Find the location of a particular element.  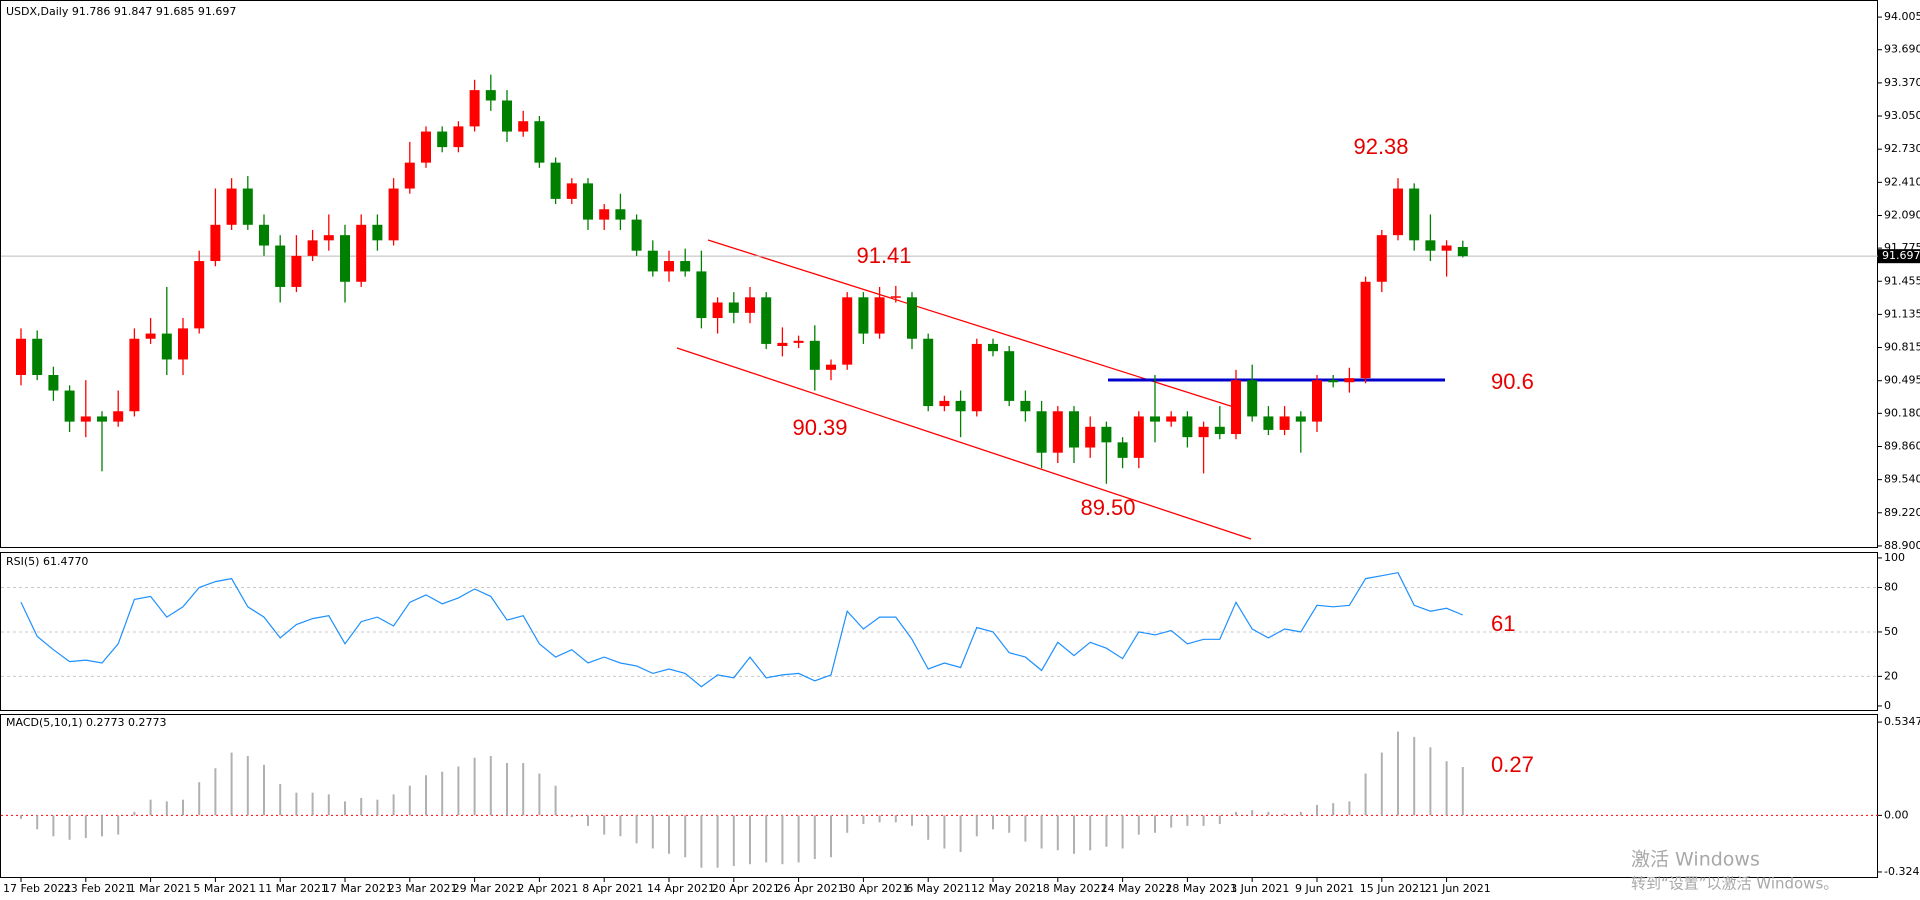

x-tick-label: 9 Jun 2021 is located at coordinates (1324, 888).